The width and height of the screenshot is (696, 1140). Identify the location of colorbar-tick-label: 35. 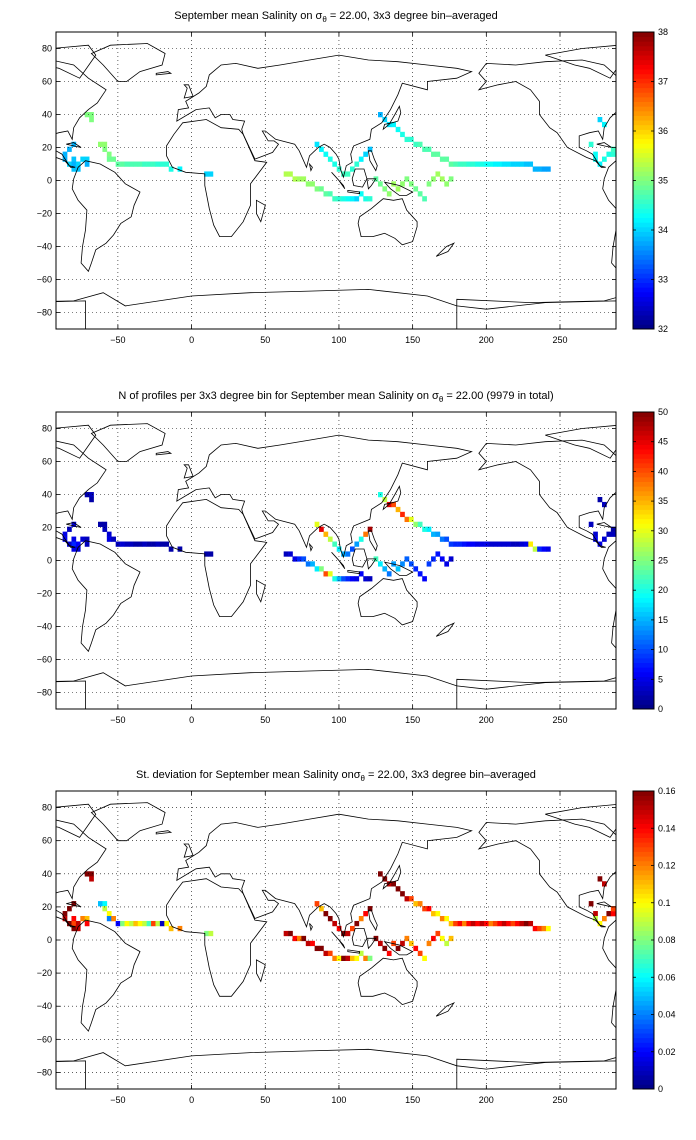
(663, 501).